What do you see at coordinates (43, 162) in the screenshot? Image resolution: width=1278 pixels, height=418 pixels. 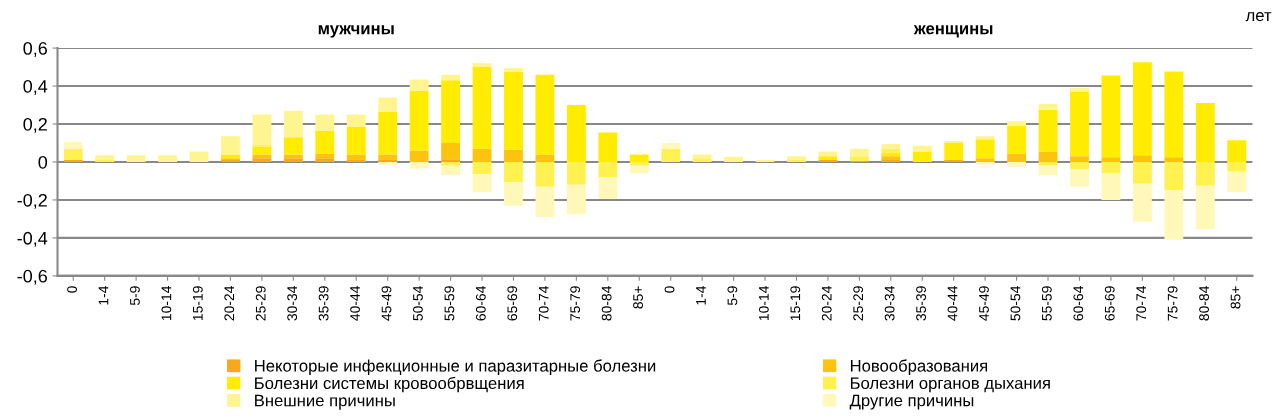 I see `y-tick-label: 0` at bounding box center [43, 162].